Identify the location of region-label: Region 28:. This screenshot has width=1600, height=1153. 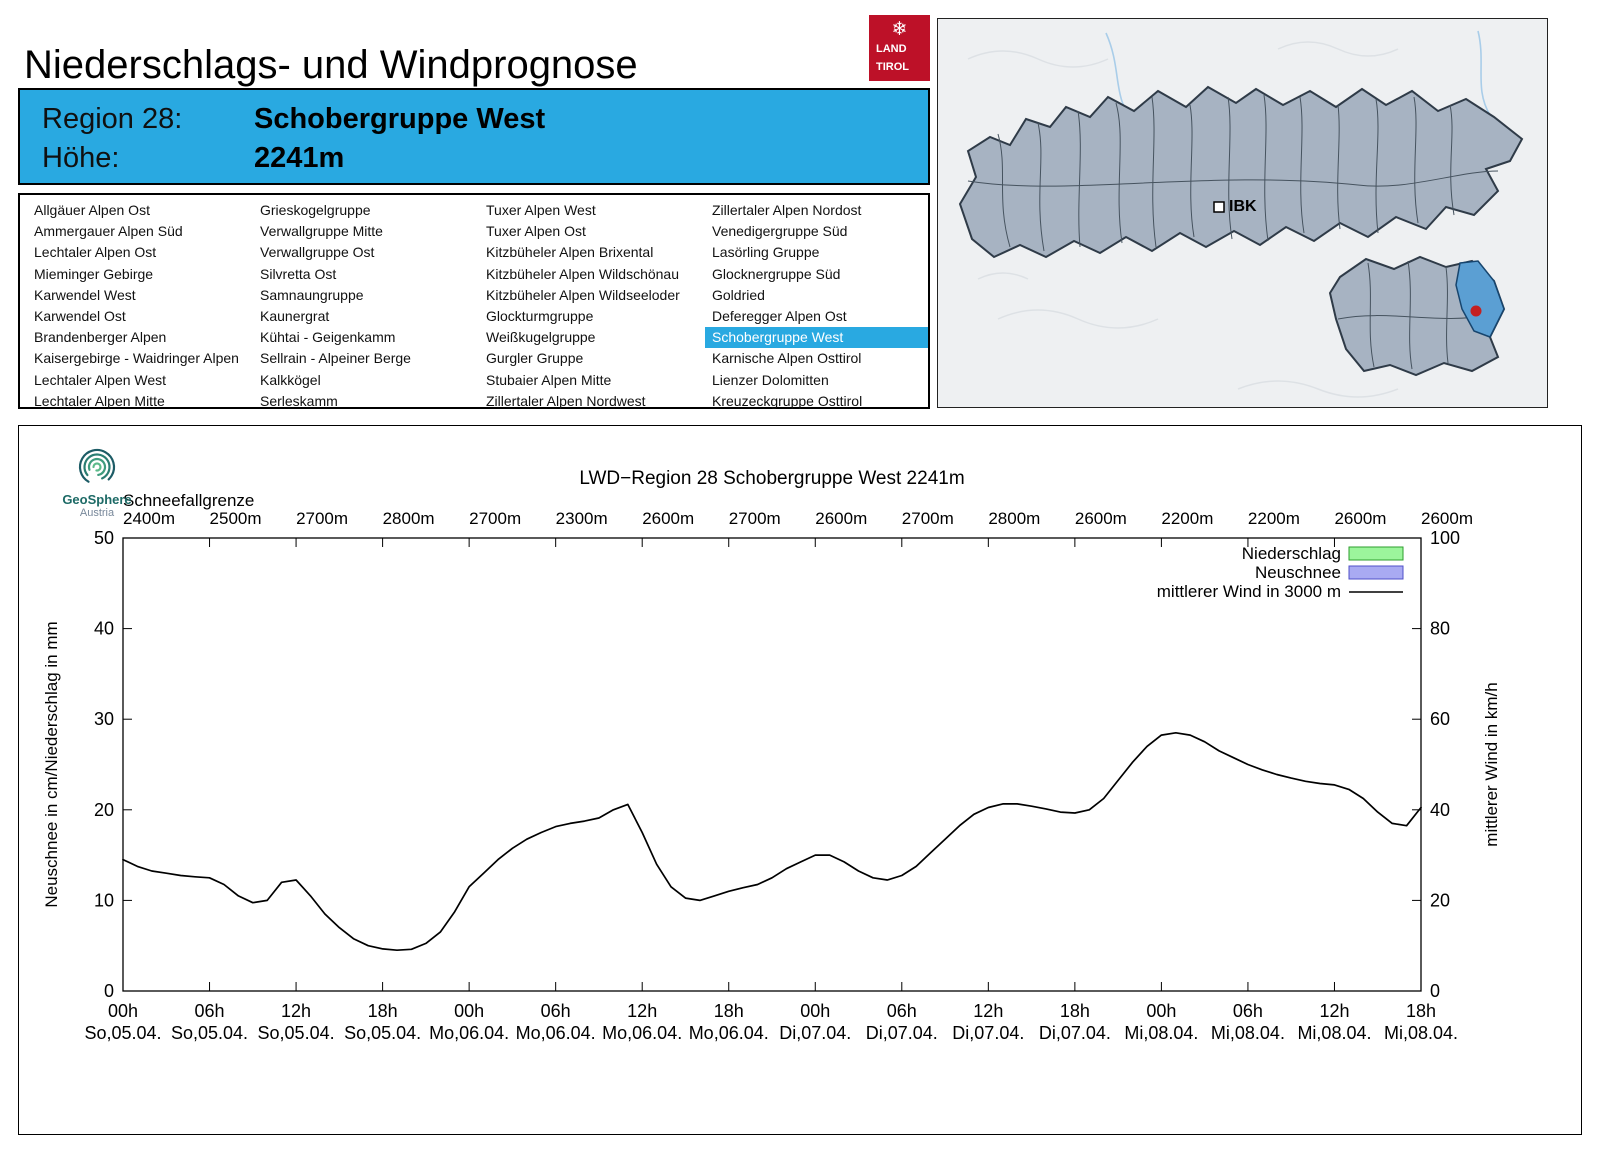
(112, 119).